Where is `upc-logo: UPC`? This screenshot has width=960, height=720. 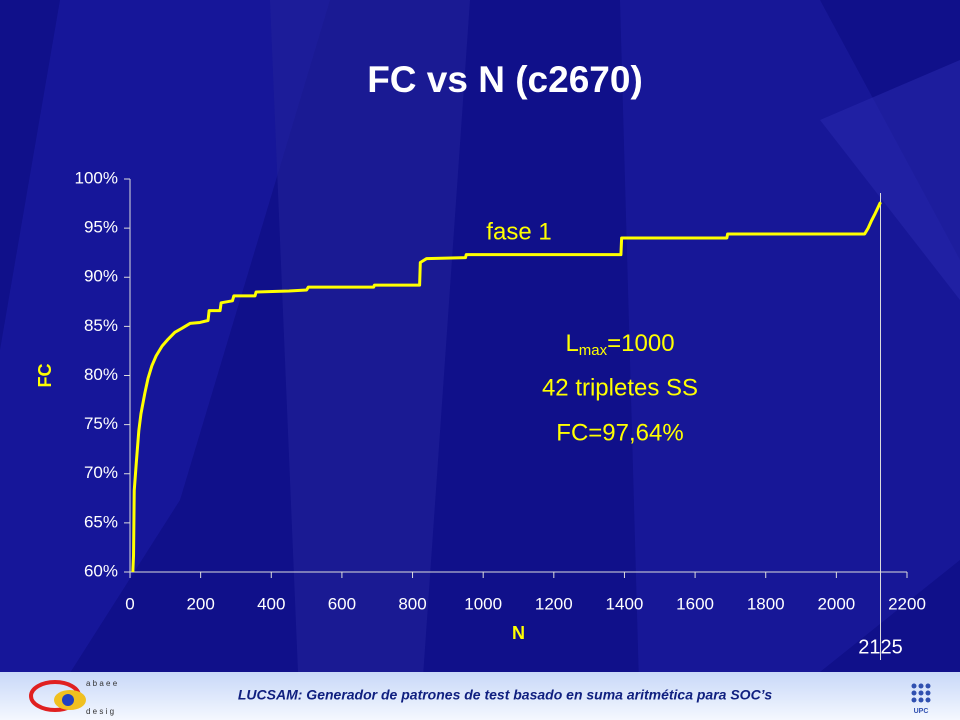
upc-logo: UPC is located at coordinates (921, 699).